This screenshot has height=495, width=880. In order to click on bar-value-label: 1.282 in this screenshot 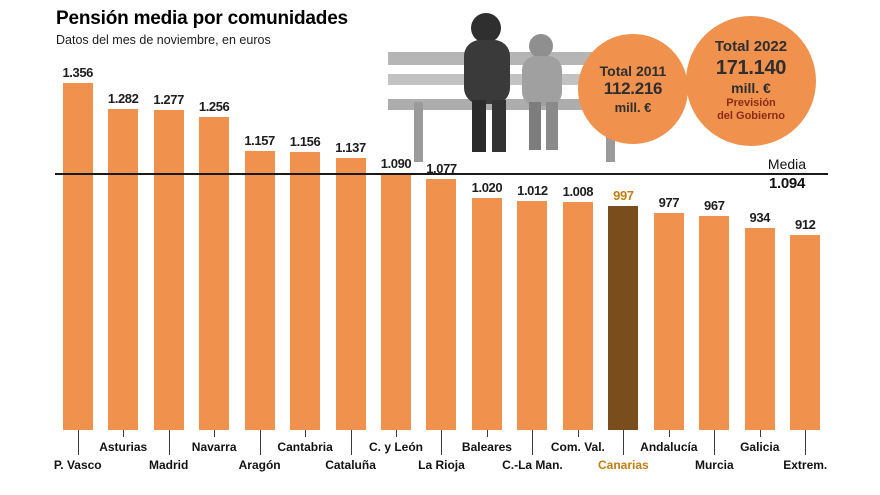, I will do `click(123, 98)`.